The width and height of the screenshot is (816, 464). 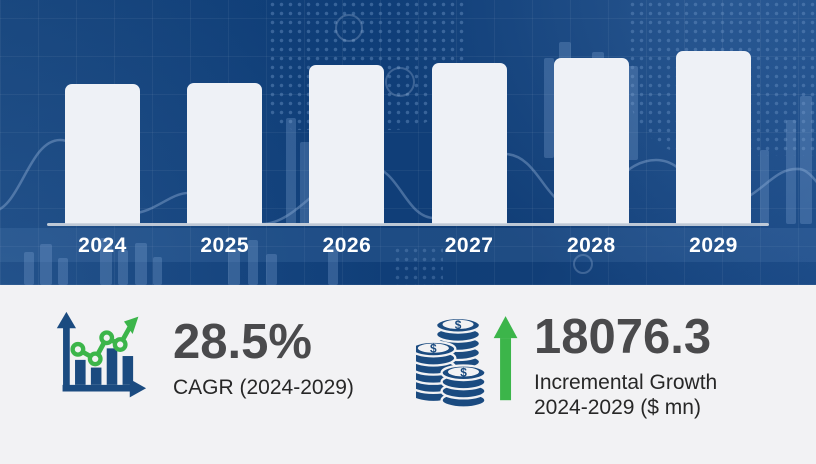 What do you see at coordinates (347, 245) in the screenshot?
I see `year-label: 2026` at bounding box center [347, 245].